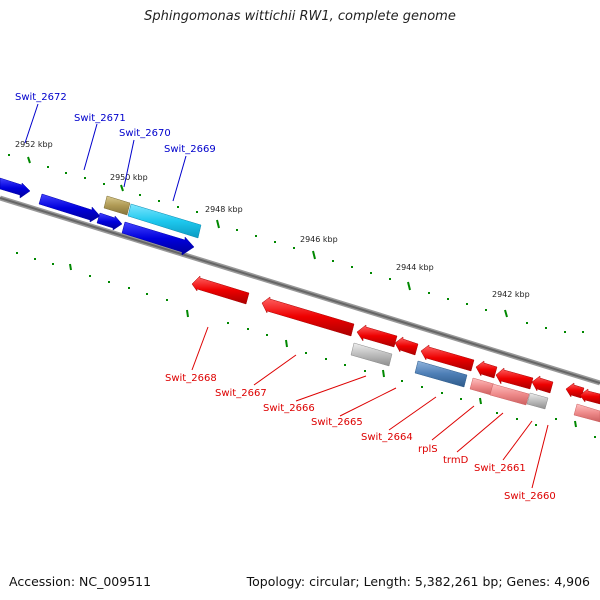 Image resolution: width=600 pixels, height=600 pixels. What do you see at coordinates (190, 149) in the screenshot?
I see `gene-label-swit-2669: Swit_2669` at bounding box center [190, 149].